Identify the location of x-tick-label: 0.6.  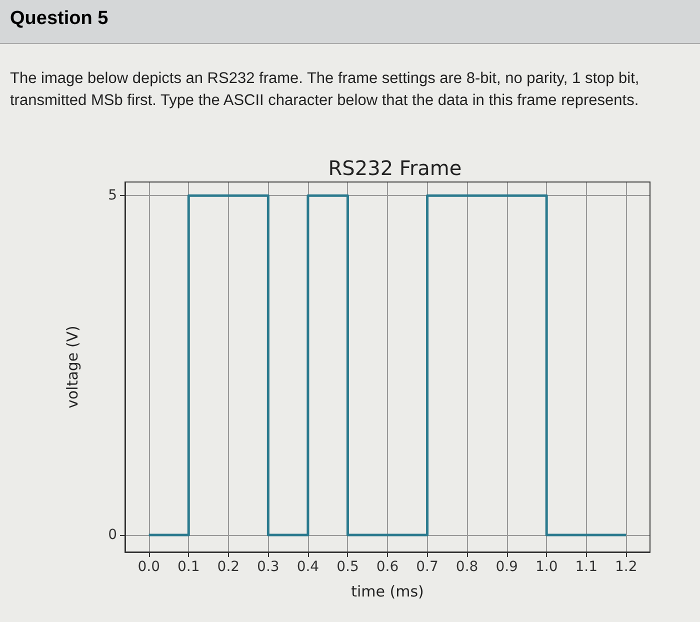
(387, 567).